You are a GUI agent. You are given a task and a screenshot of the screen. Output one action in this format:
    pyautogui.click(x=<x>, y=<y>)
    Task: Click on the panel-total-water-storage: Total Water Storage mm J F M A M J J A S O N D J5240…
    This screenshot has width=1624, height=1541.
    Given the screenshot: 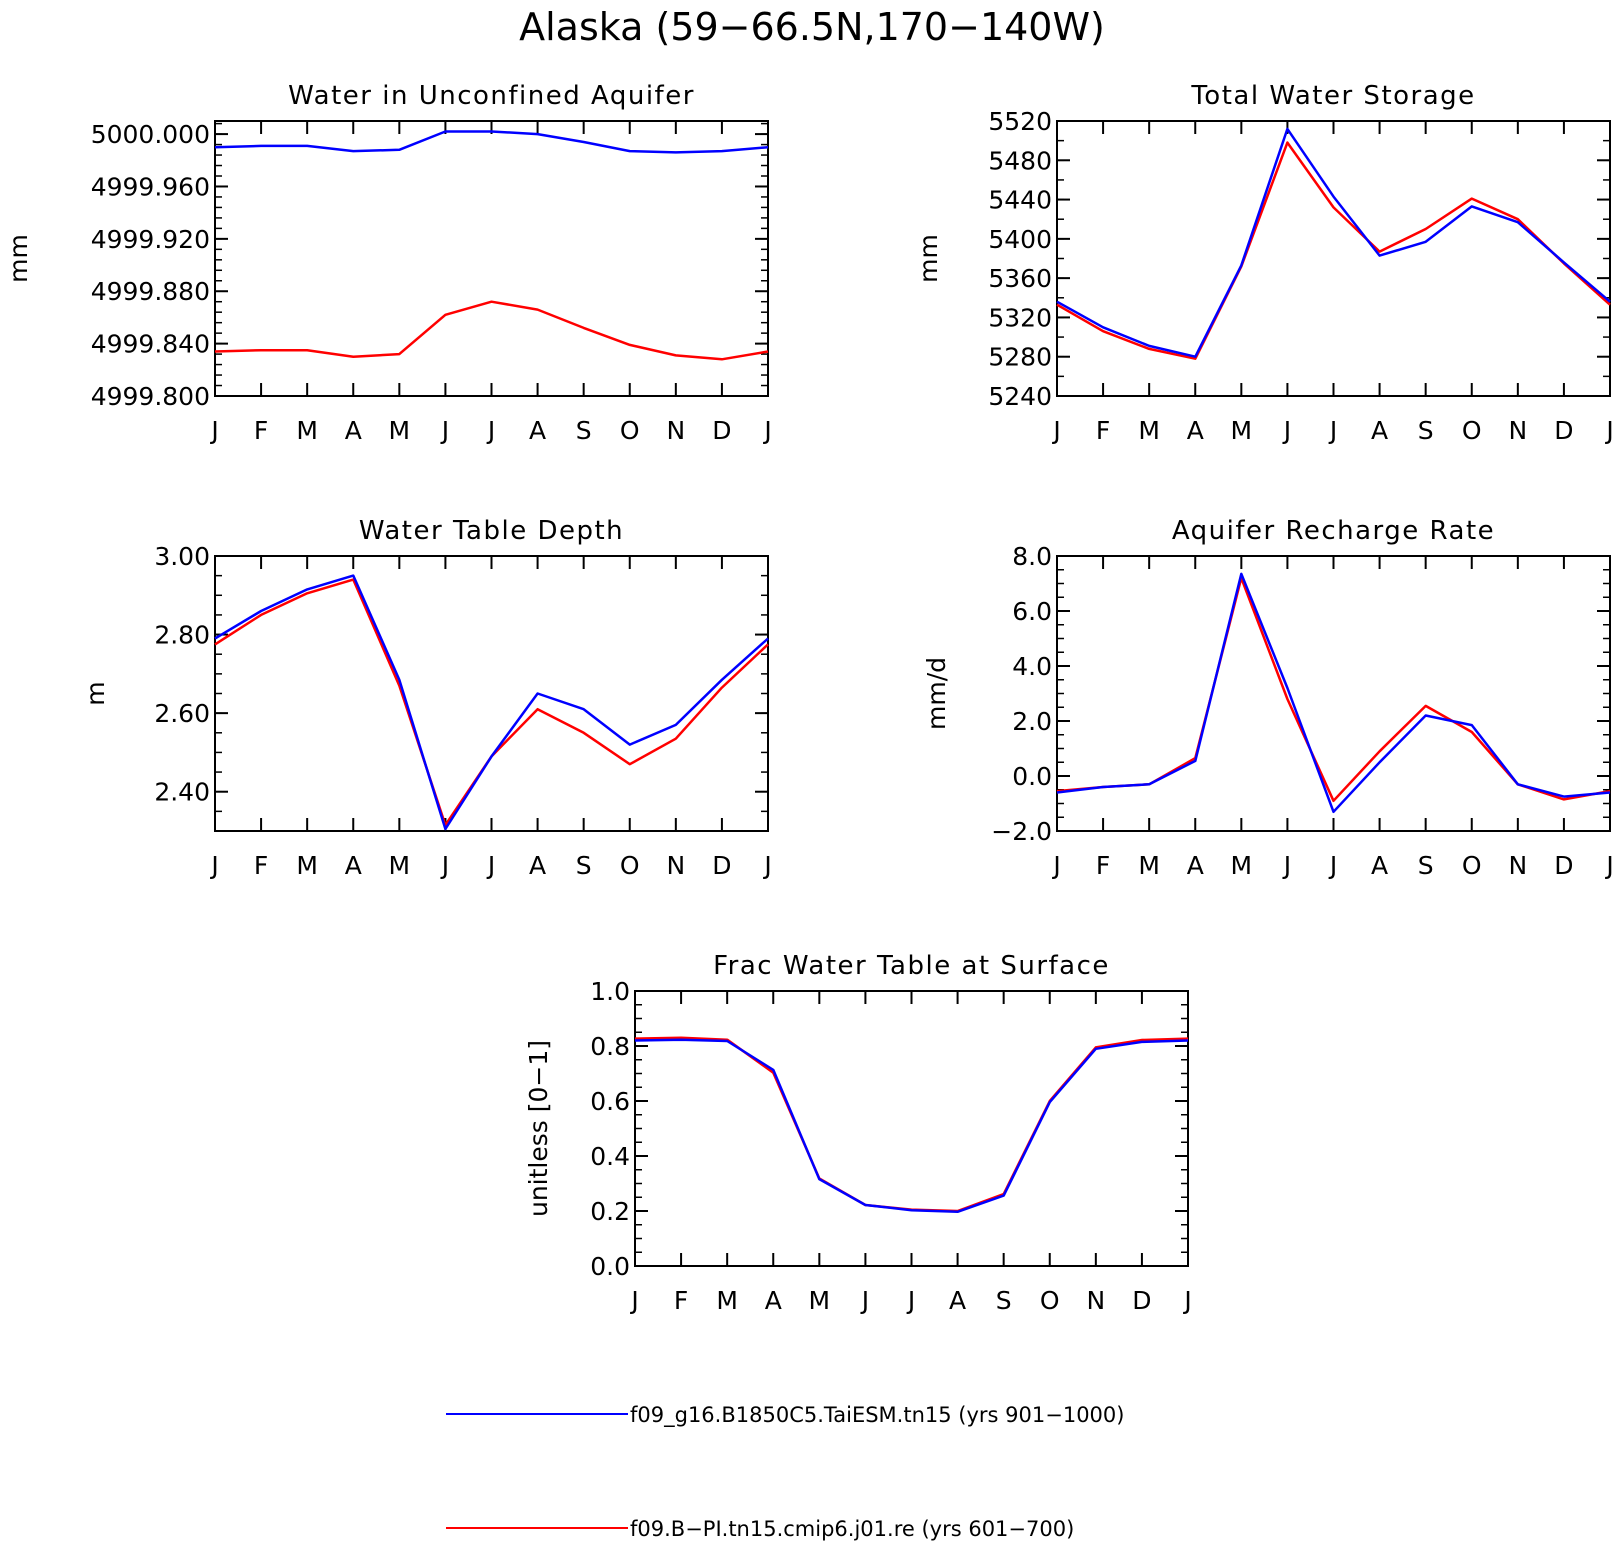 What is the action you would take?
    pyautogui.click(x=1264, y=263)
    